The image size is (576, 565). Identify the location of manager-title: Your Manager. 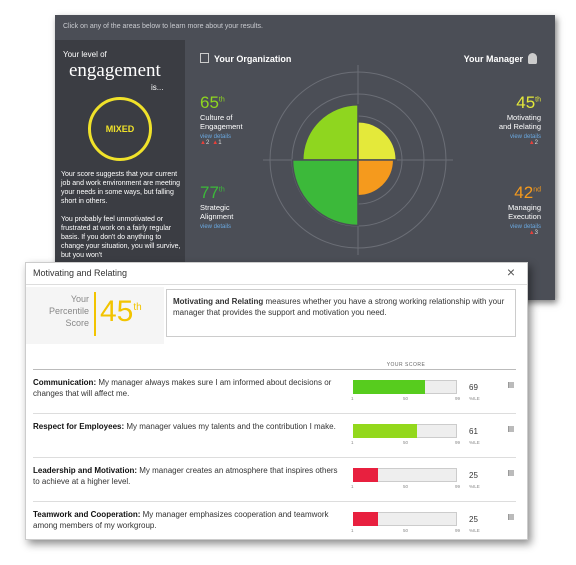
(500, 58).